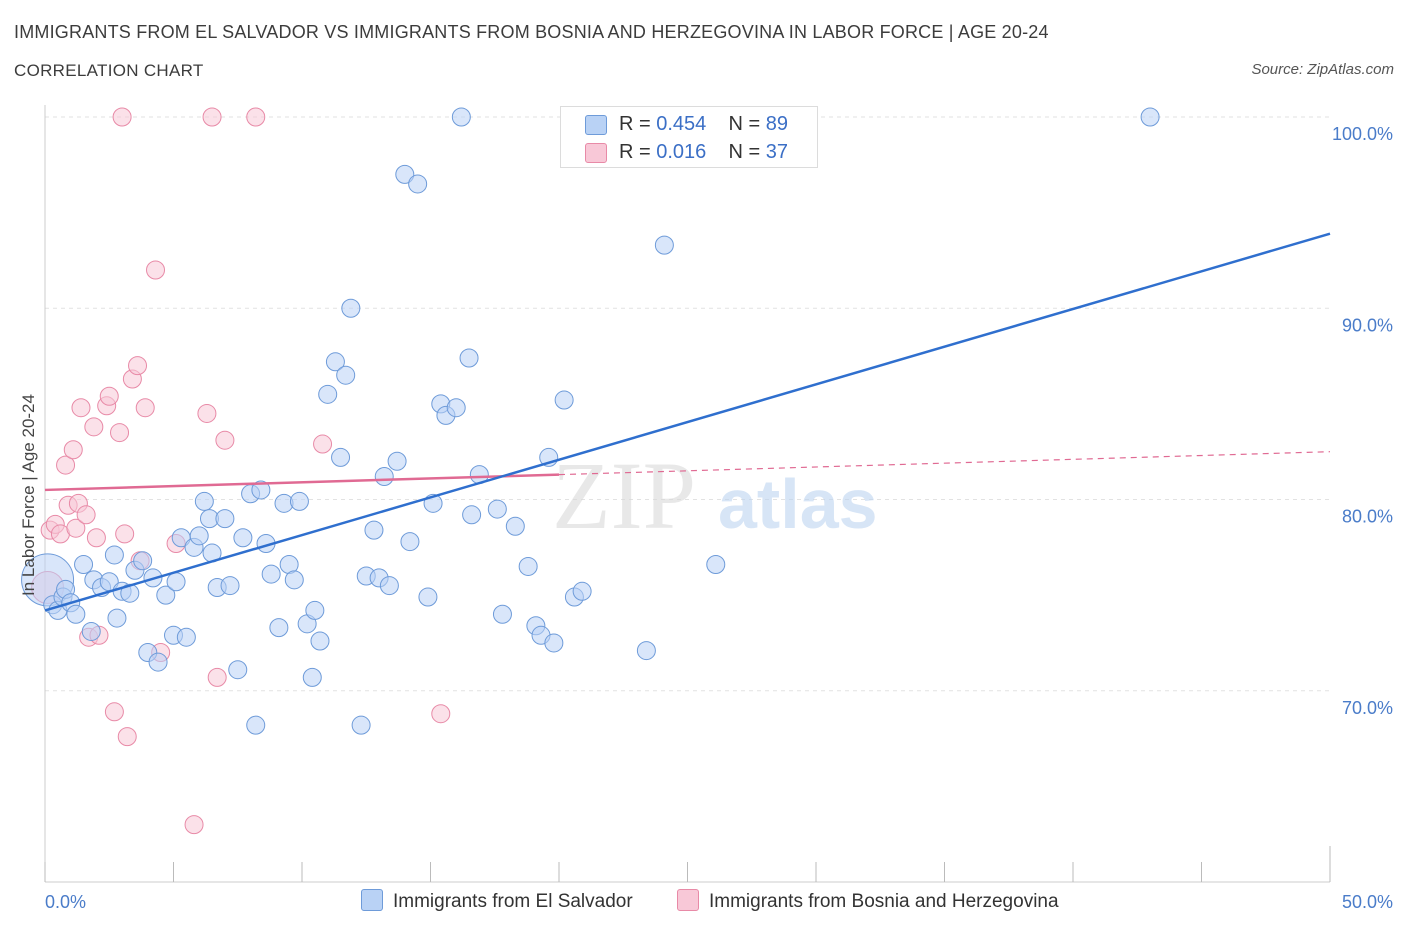  Describe the element at coordinates (798, 504) in the screenshot. I see `watermark-atlas: atlas` at that location.